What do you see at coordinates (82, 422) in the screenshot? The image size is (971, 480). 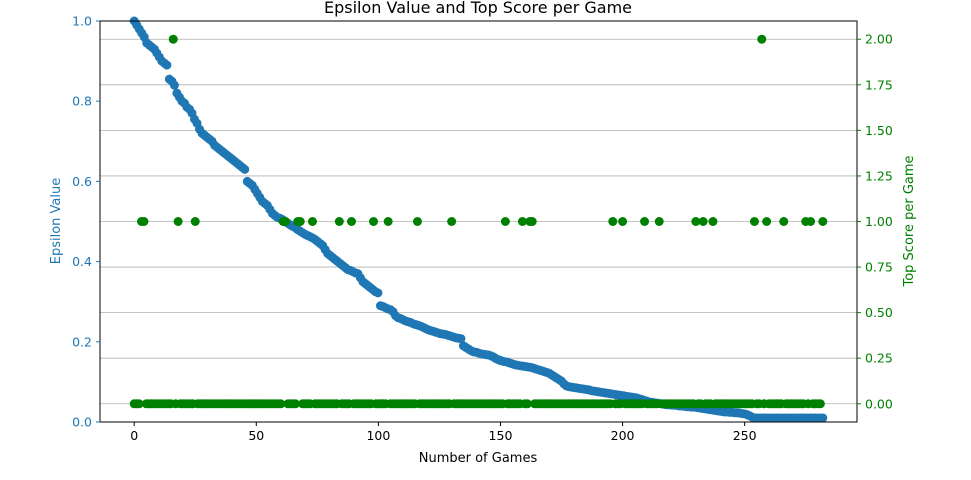 I see `left-y-tick-label: 0.0` at bounding box center [82, 422].